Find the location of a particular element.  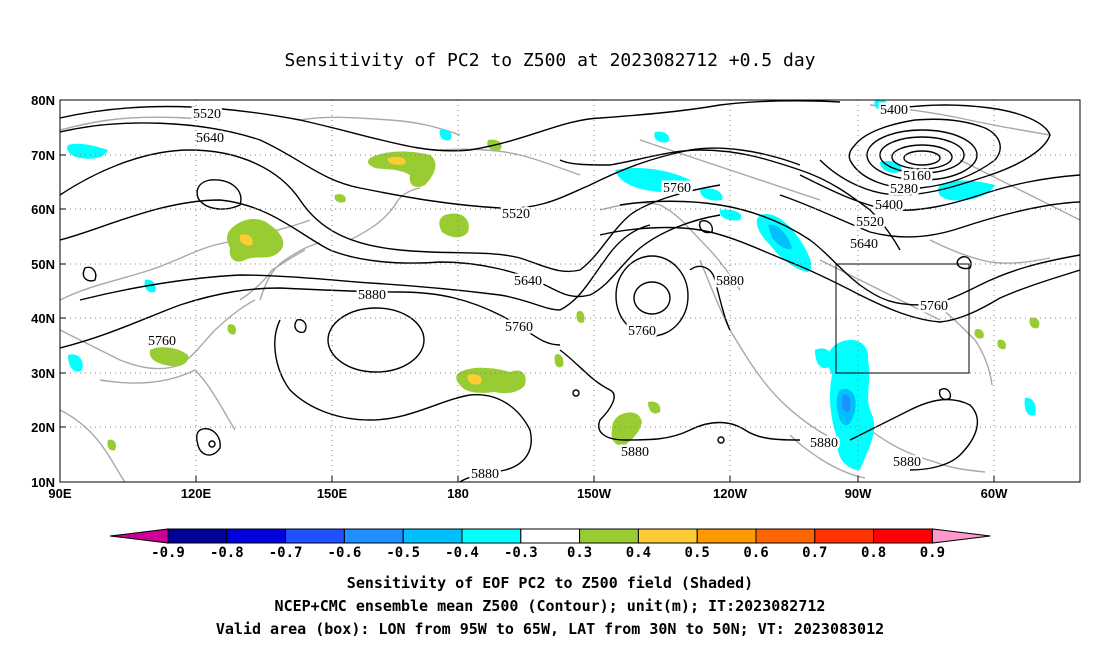

colorbar-label: 0.5 is located at coordinates (697, 553).